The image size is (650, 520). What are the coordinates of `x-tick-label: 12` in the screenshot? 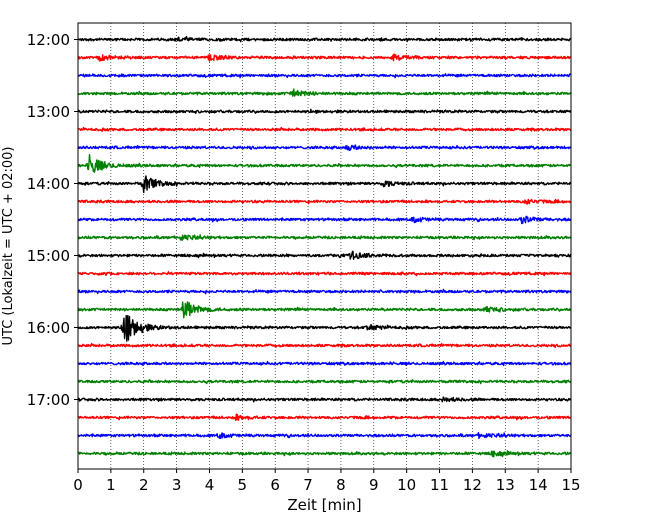 It's located at (472, 485).